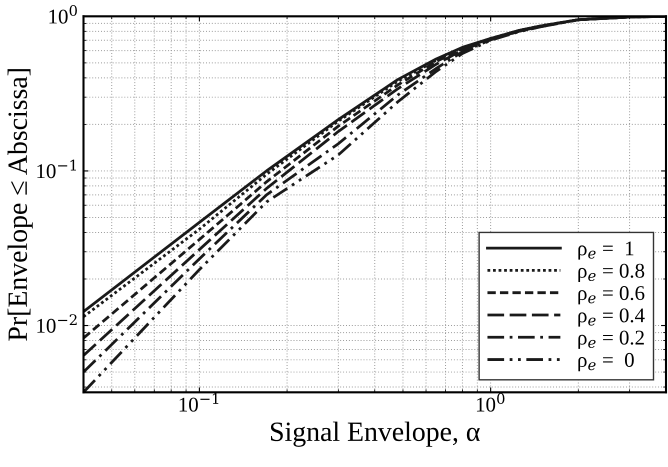 This screenshot has width=668, height=467. What do you see at coordinates (57, 323) in the screenshot?
I see `y-tick-label: 10$^{−2}$` at bounding box center [57, 323].